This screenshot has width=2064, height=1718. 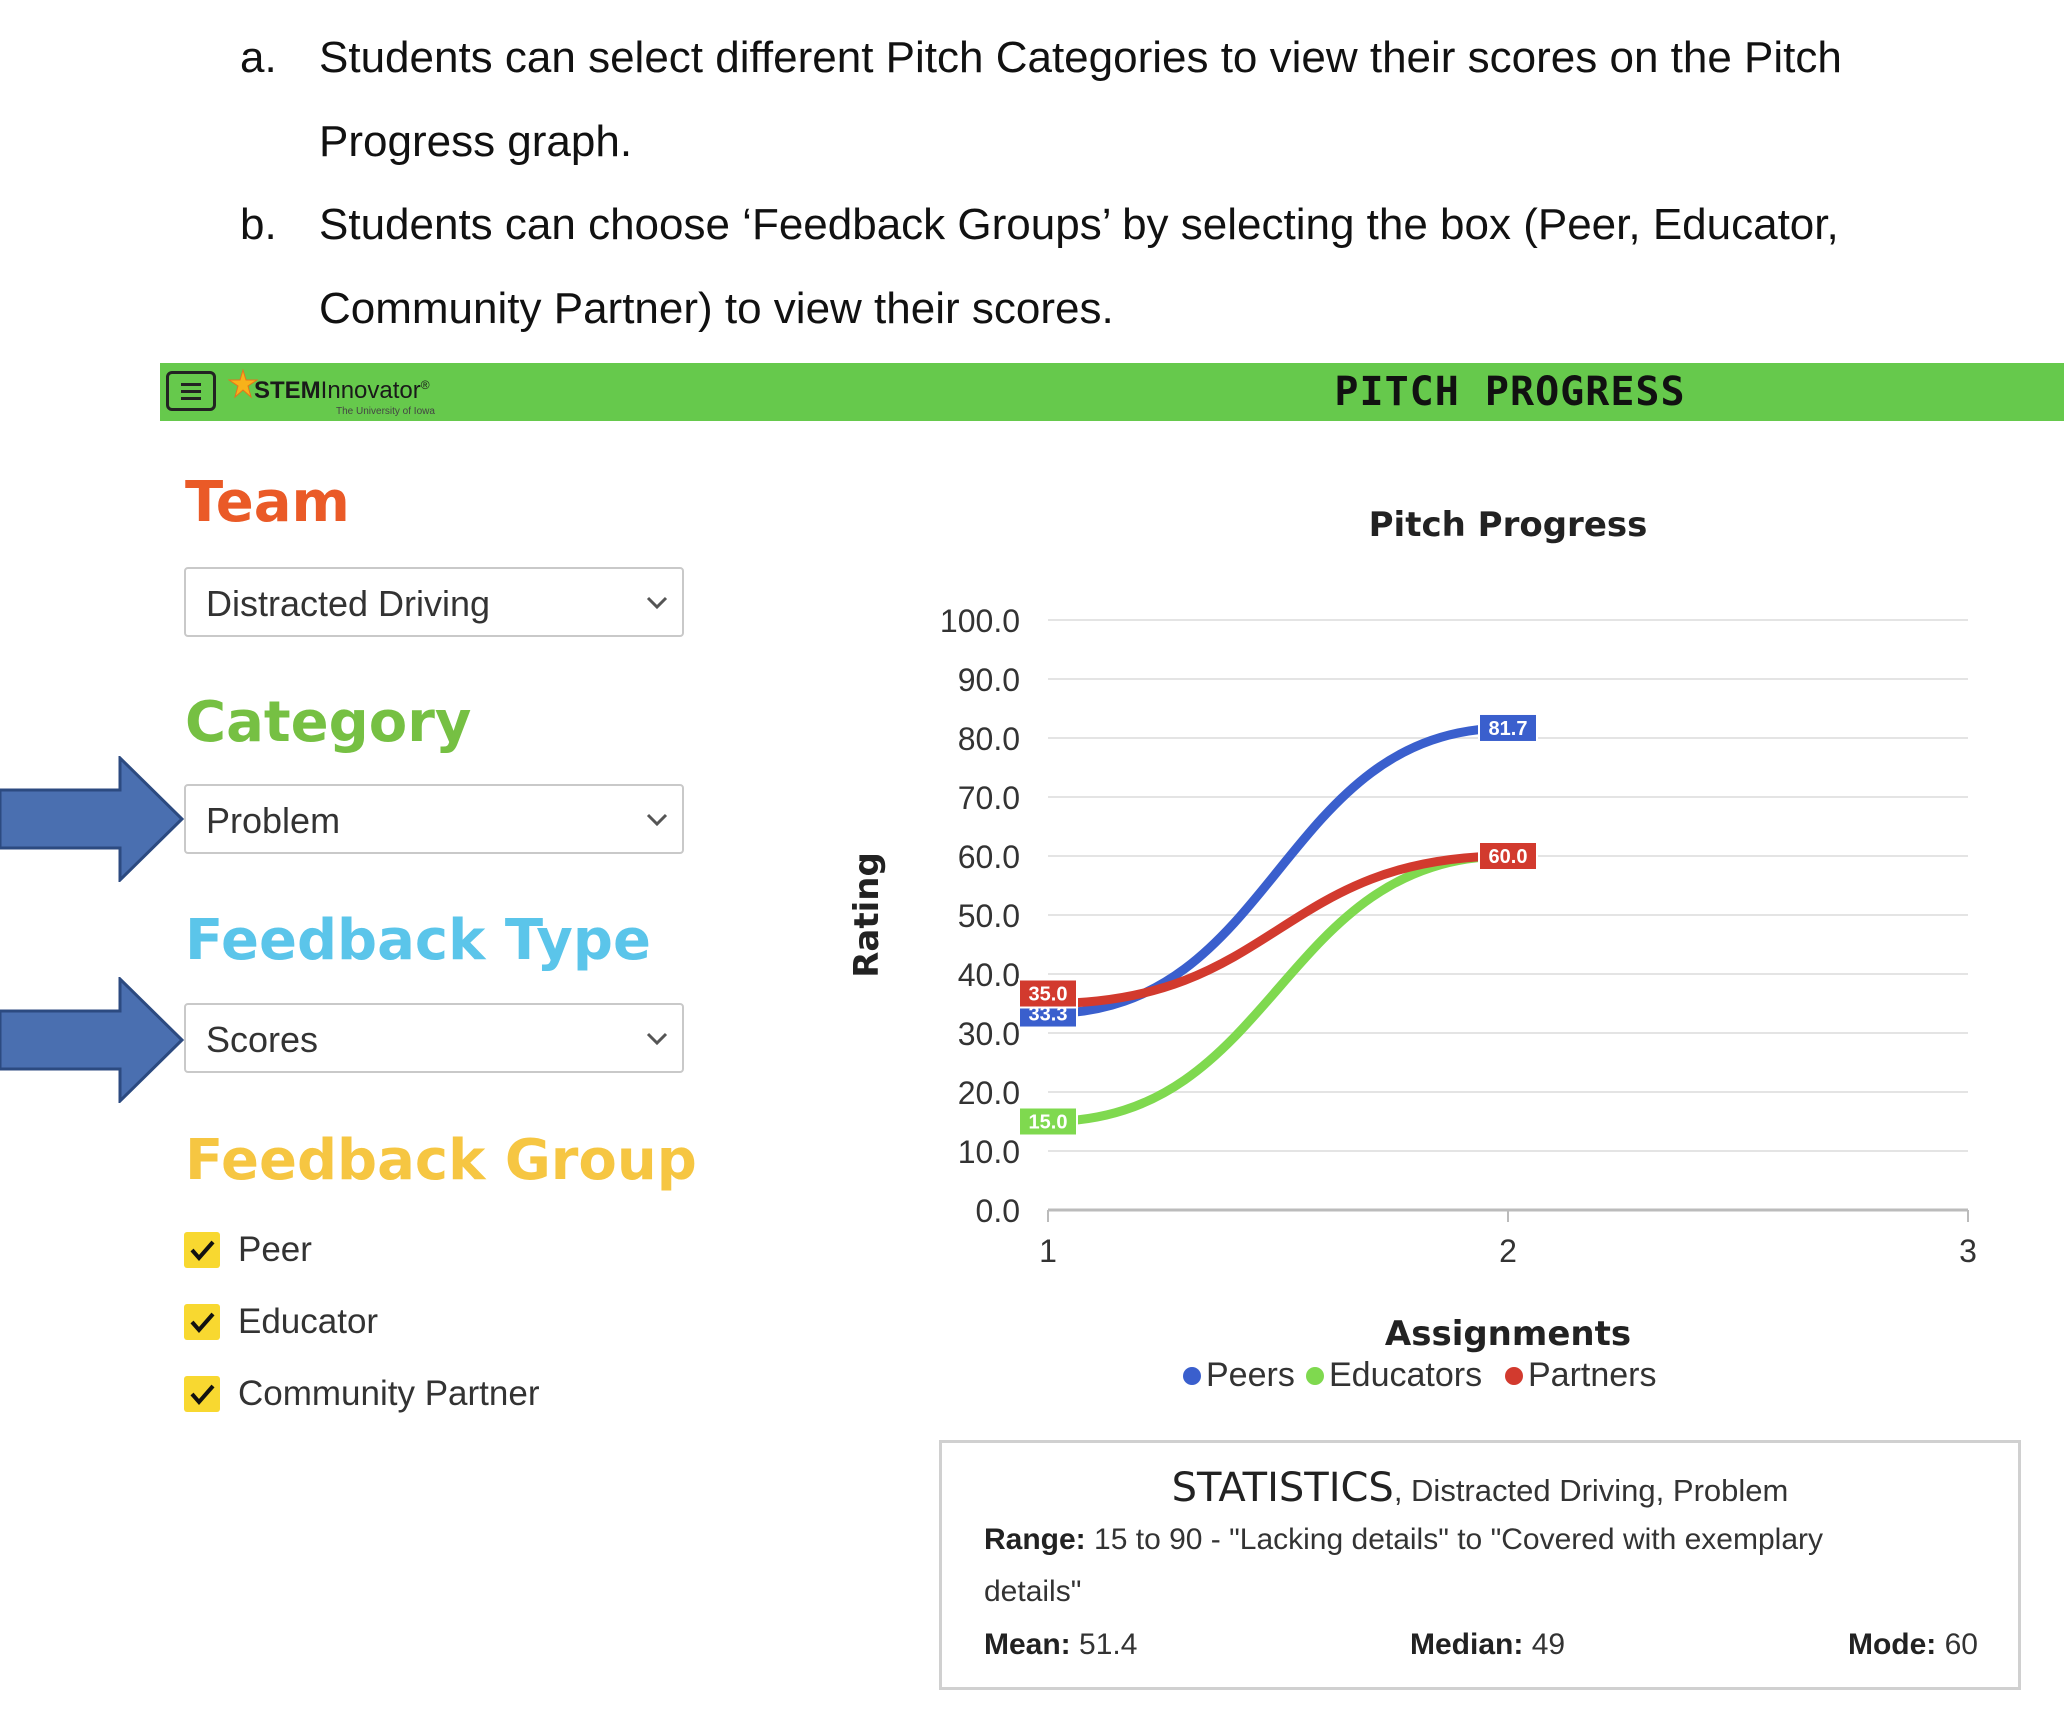 I want to click on y-tick-label: 0.0, so click(x=998, y=1211).